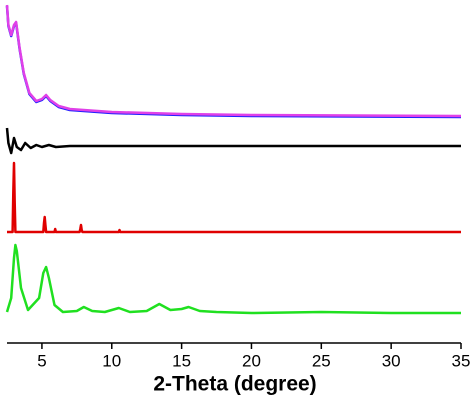 This screenshot has height=402, width=474. I want to click on x-tick-label: 30, so click(391, 360).